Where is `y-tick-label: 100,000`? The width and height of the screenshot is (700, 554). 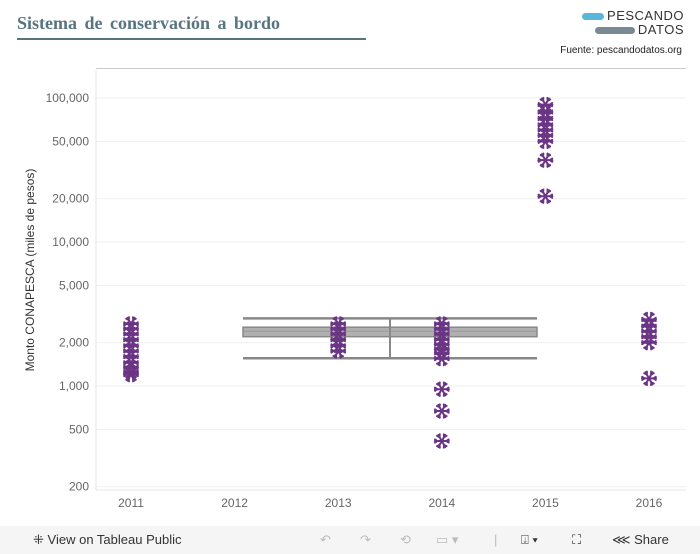
y-tick-label: 100,000 is located at coordinates (68, 98).